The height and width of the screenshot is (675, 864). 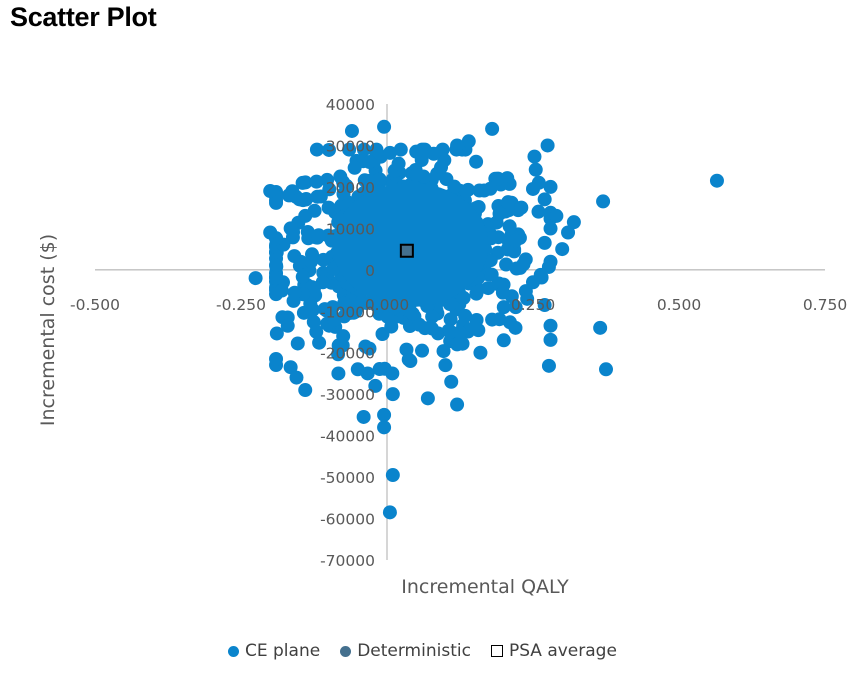 What do you see at coordinates (241, 305) in the screenshot?
I see `svg-text: -0.250` at bounding box center [241, 305].